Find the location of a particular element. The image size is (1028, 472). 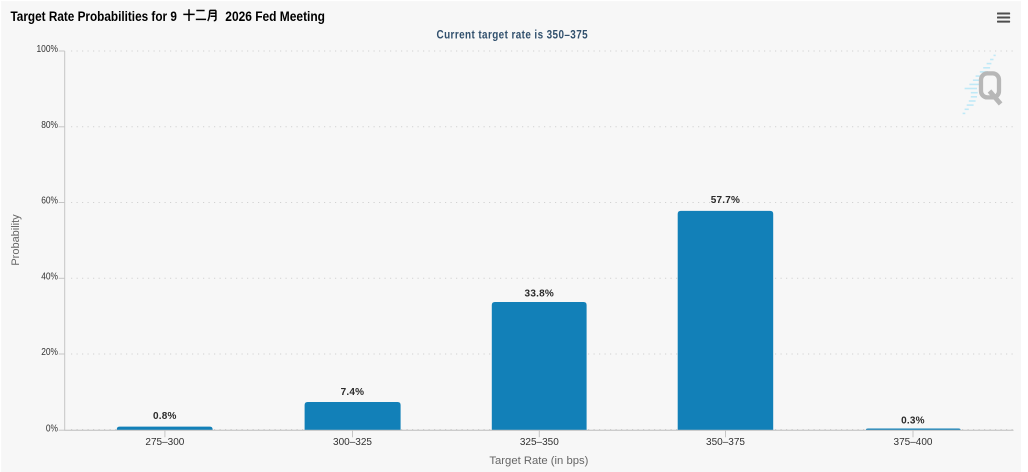

svg-text: 7.4% is located at coordinates (353, 392).